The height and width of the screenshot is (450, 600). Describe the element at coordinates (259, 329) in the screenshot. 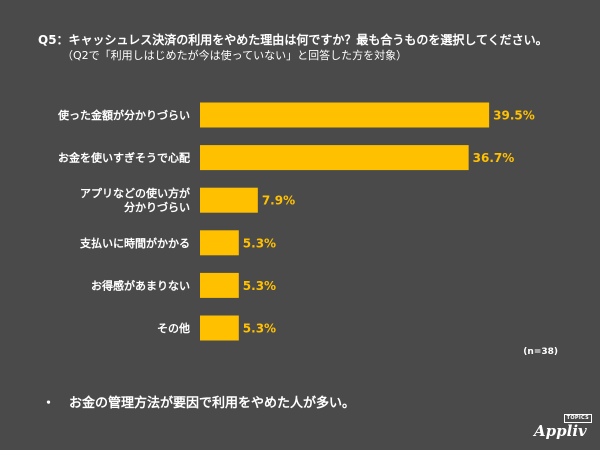

I see `value-label-5: 5.3%` at that location.